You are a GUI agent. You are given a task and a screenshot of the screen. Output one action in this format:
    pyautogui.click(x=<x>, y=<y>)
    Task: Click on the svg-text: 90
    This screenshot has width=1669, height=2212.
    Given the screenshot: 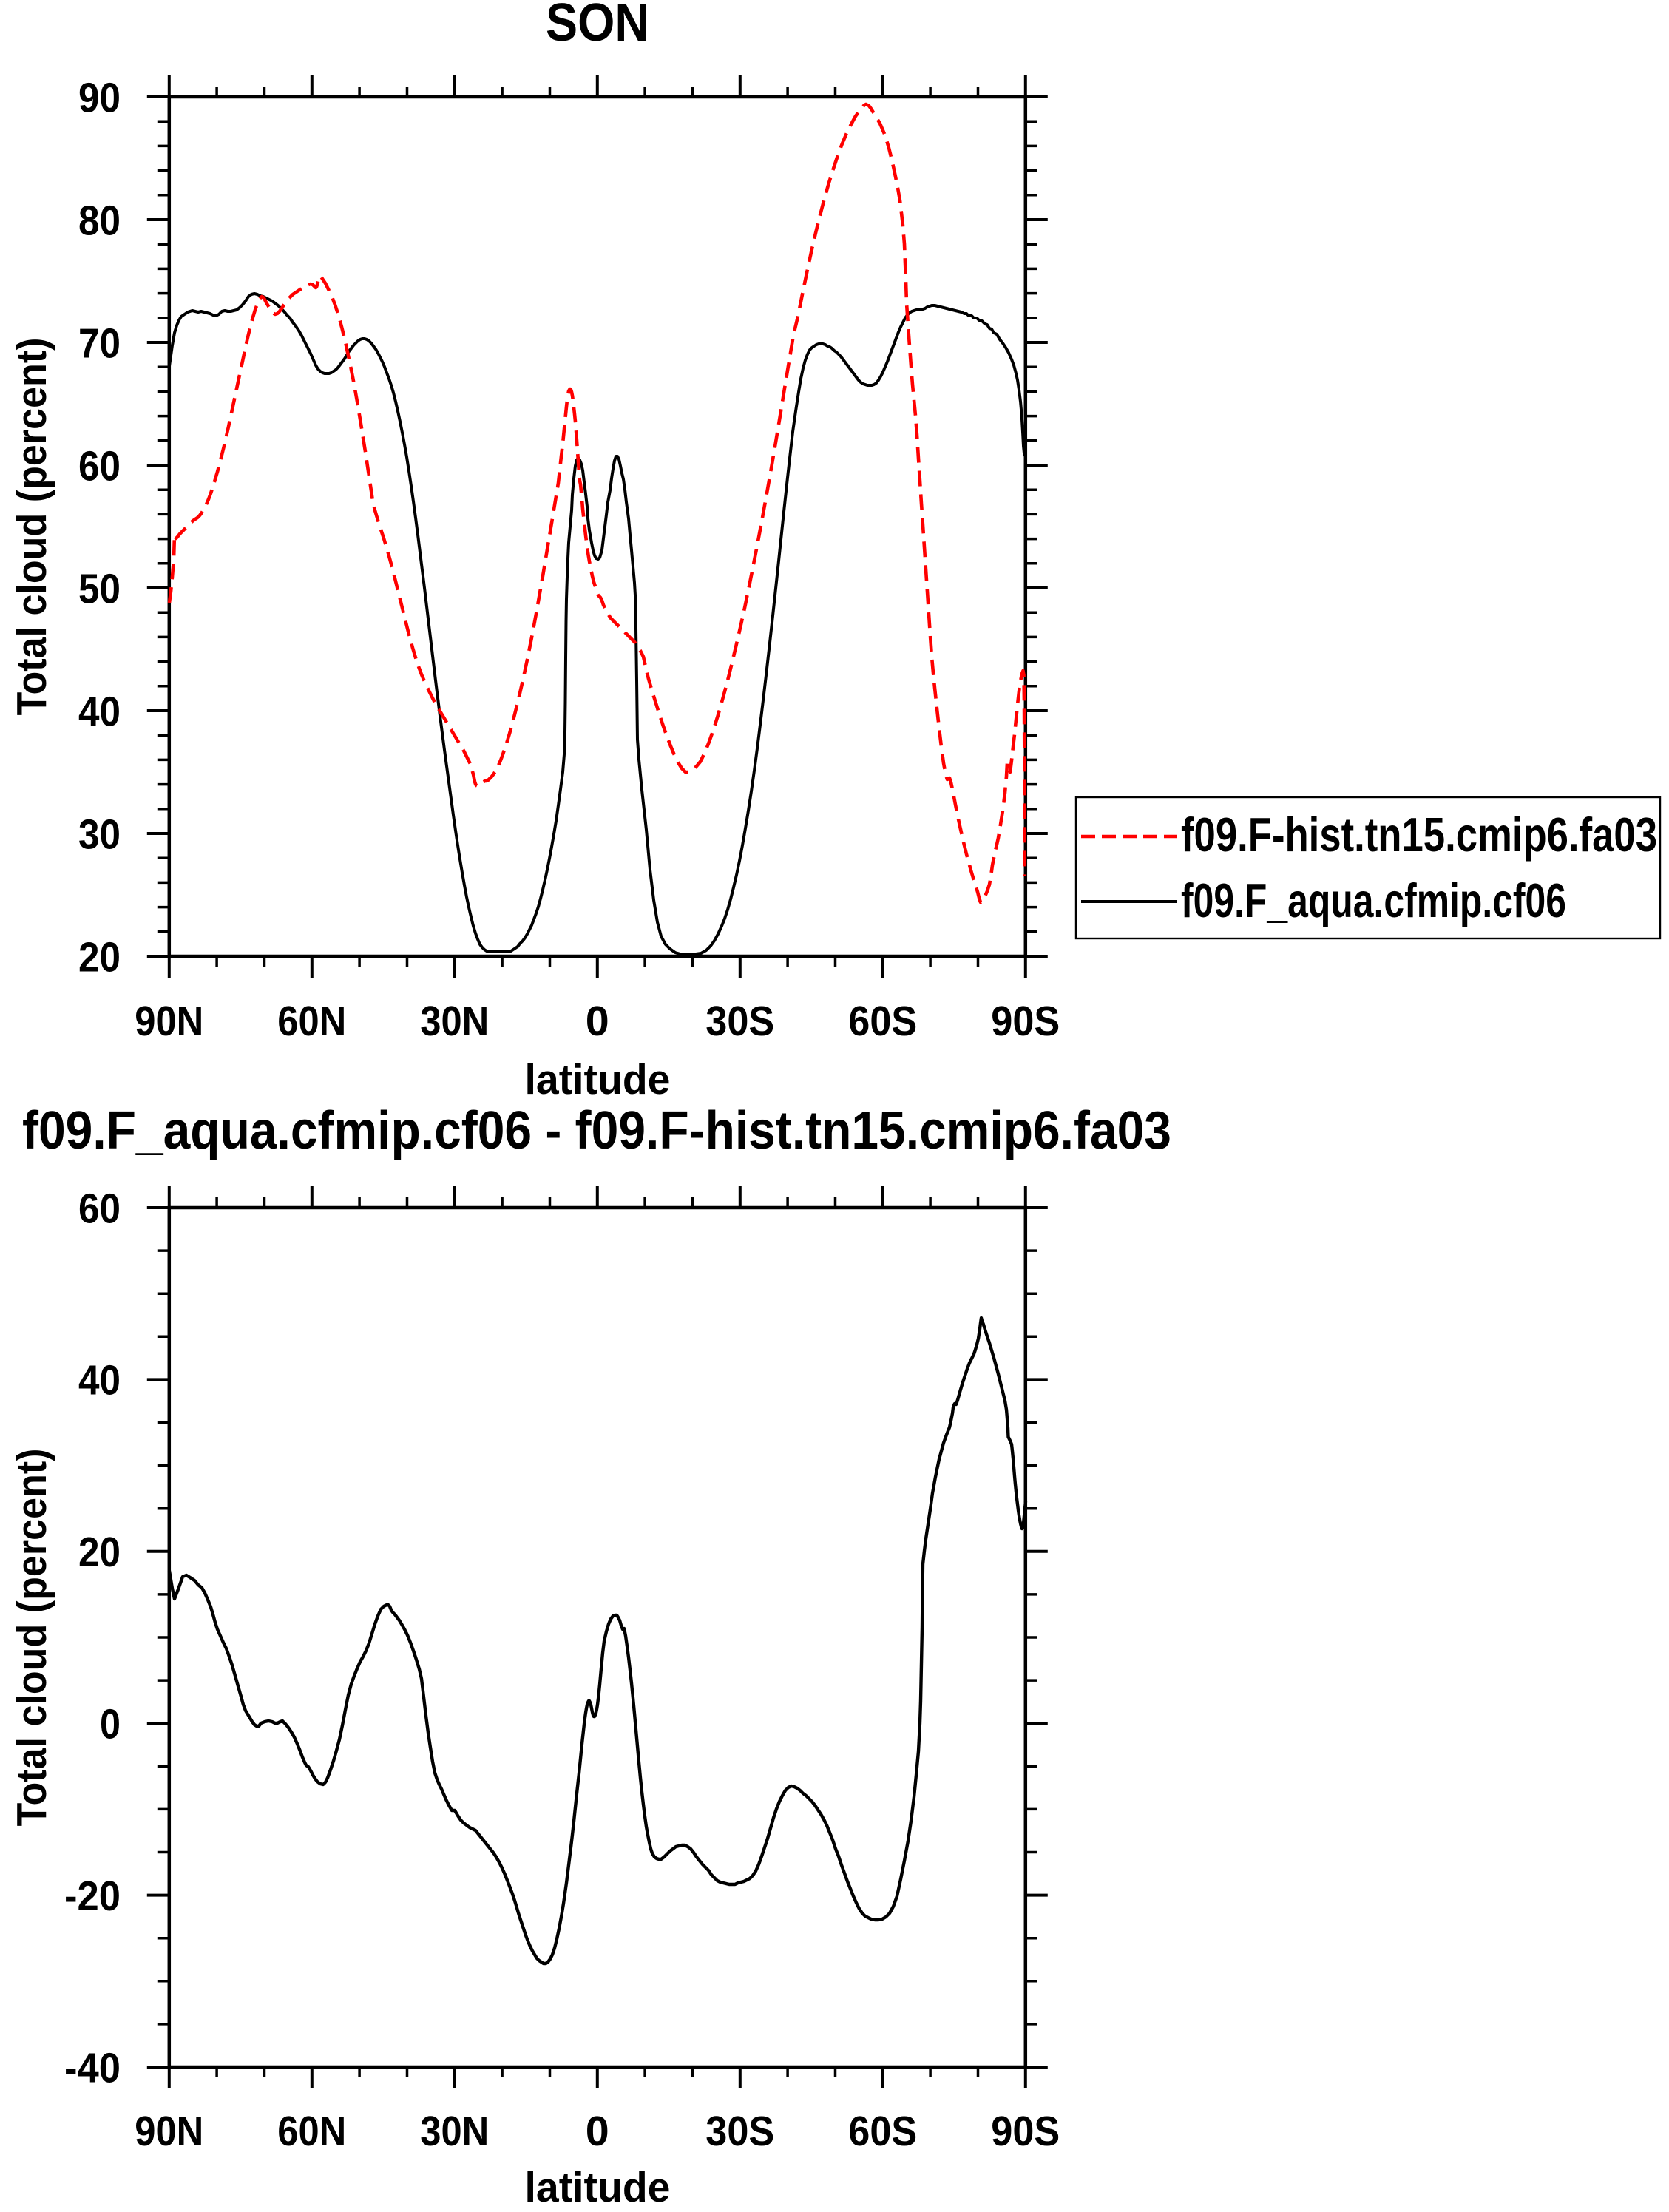 What is the action you would take?
    pyautogui.click(x=99, y=97)
    